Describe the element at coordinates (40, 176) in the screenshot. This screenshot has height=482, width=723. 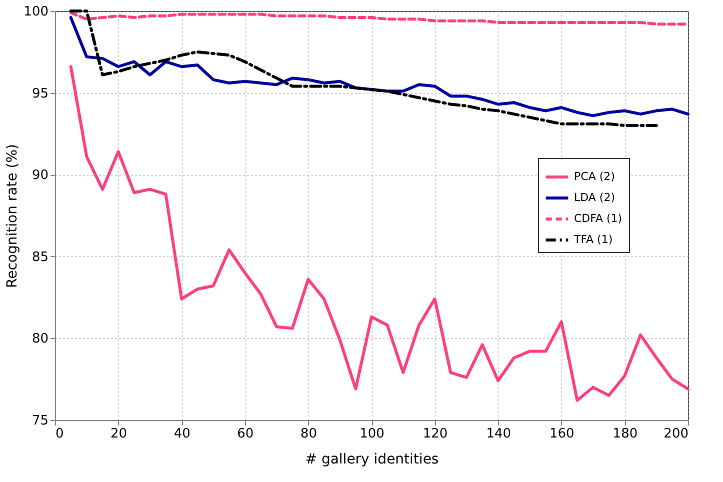
I see `y-tick-label: 90` at that location.